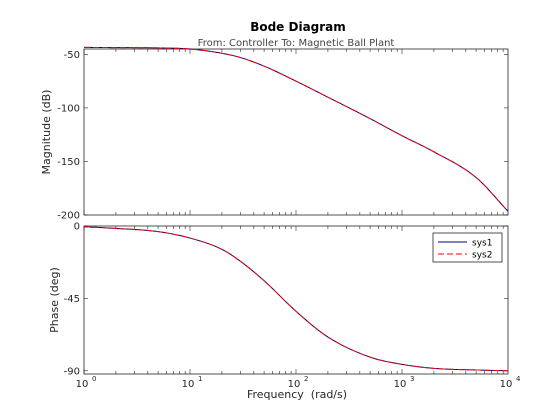 This screenshot has width=560, height=420. Describe the element at coordinates (296, 43) in the screenshot. I see `chart-subtitle: From: Controller To: Magnetic Ball Plant` at that location.